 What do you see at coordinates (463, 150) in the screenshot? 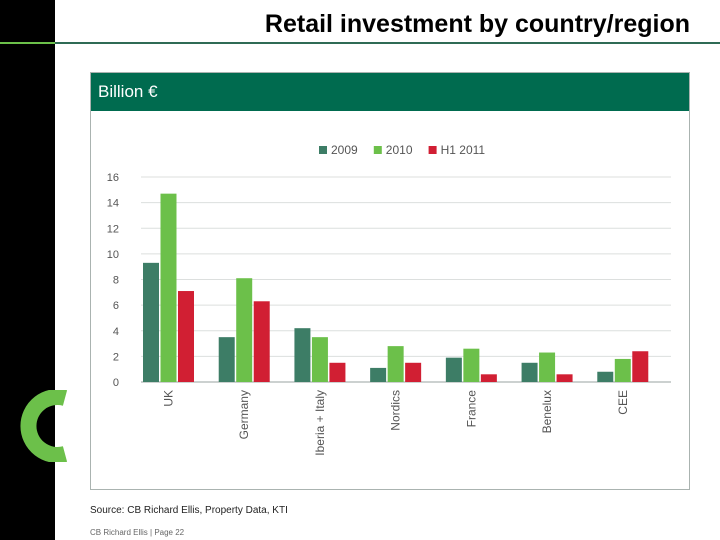
I see `legend-label: H1 2011` at bounding box center [463, 150].